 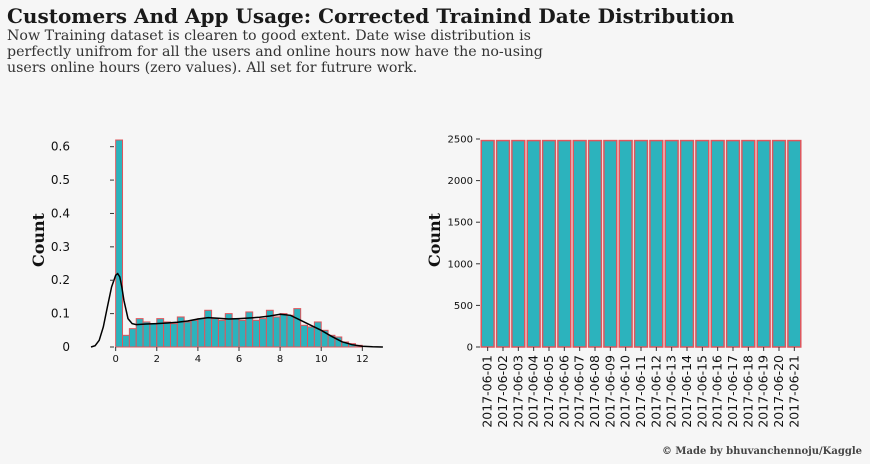 What do you see at coordinates (460, 264) in the screenshot?
I see `y-tick-label: 1000` at bounding box center [460, 264].